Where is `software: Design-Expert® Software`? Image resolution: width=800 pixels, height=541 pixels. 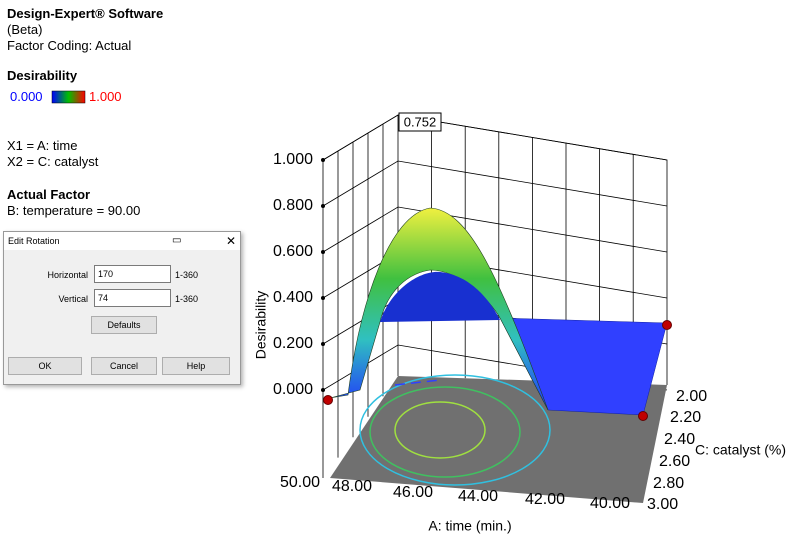 software: Design-Expert® Software is located at coordinates (85, 13).